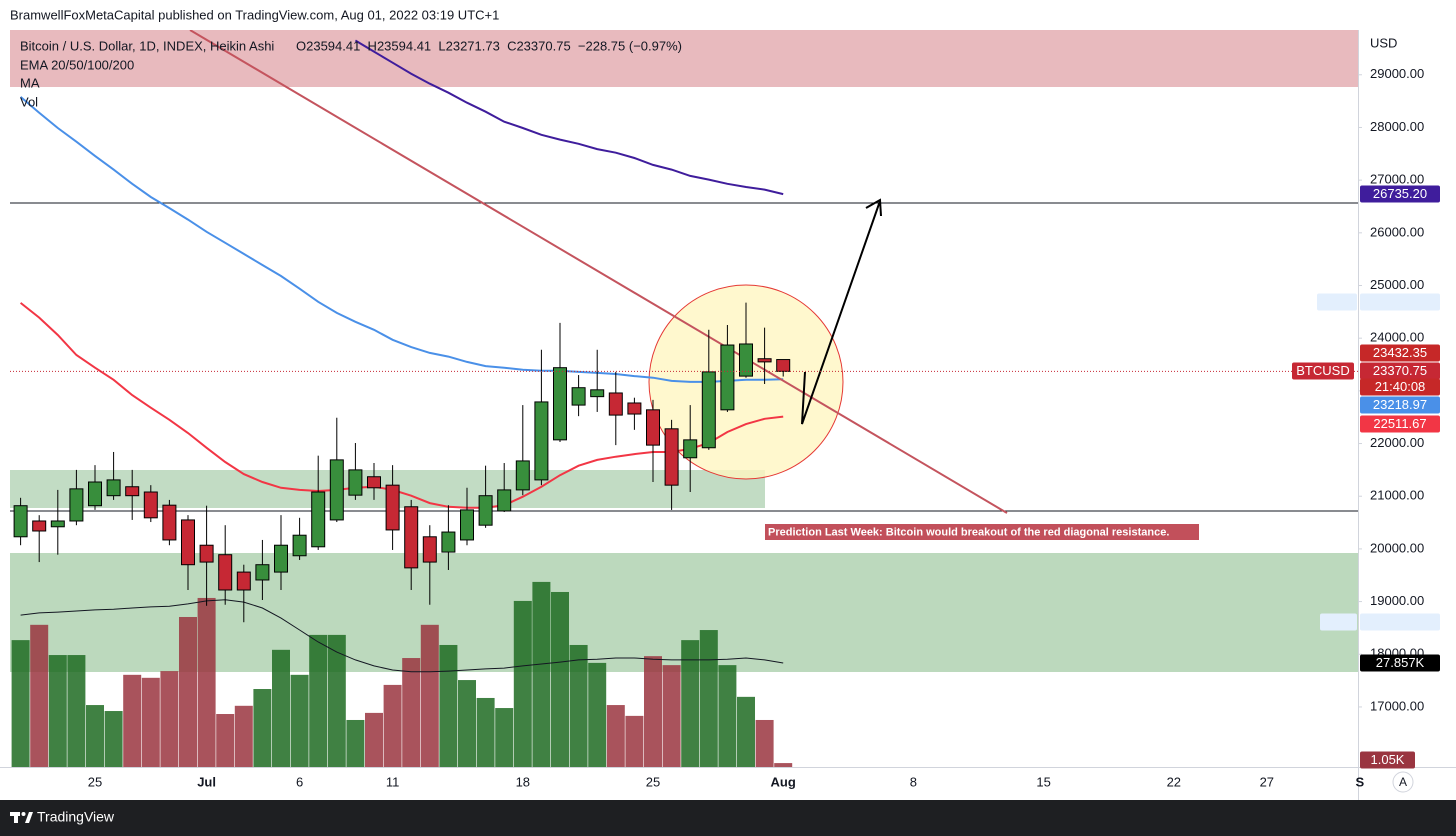  Describe the element at coordinates (684, 58) in the screenshot. I see `resistance-zone` at that location.